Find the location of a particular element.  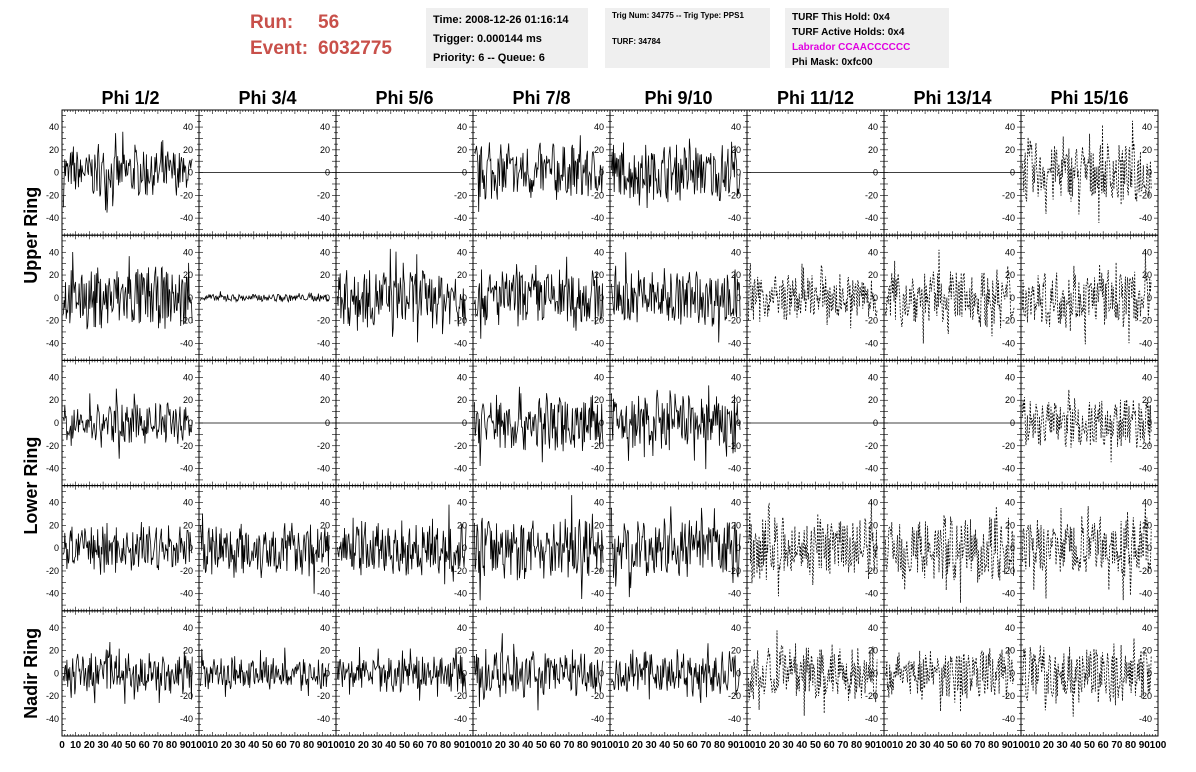

column-title: Phi 15/16 is located at coordinates (1089, 98).